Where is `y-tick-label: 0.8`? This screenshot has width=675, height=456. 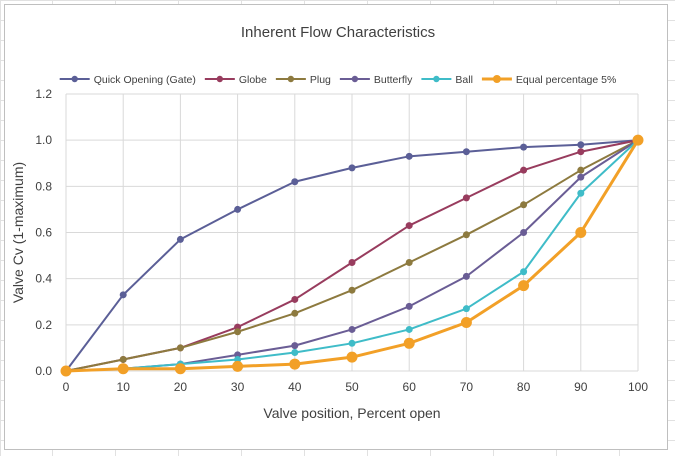 y-tick-label: 0.8 is located at coordinates (43, 186).